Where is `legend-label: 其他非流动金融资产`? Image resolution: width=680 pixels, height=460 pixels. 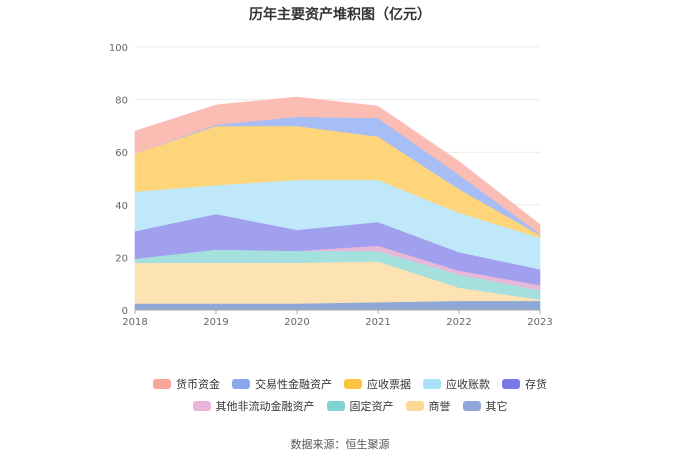 legend-label: 其他非流动金融资产 is located at coordinates (265, 406).